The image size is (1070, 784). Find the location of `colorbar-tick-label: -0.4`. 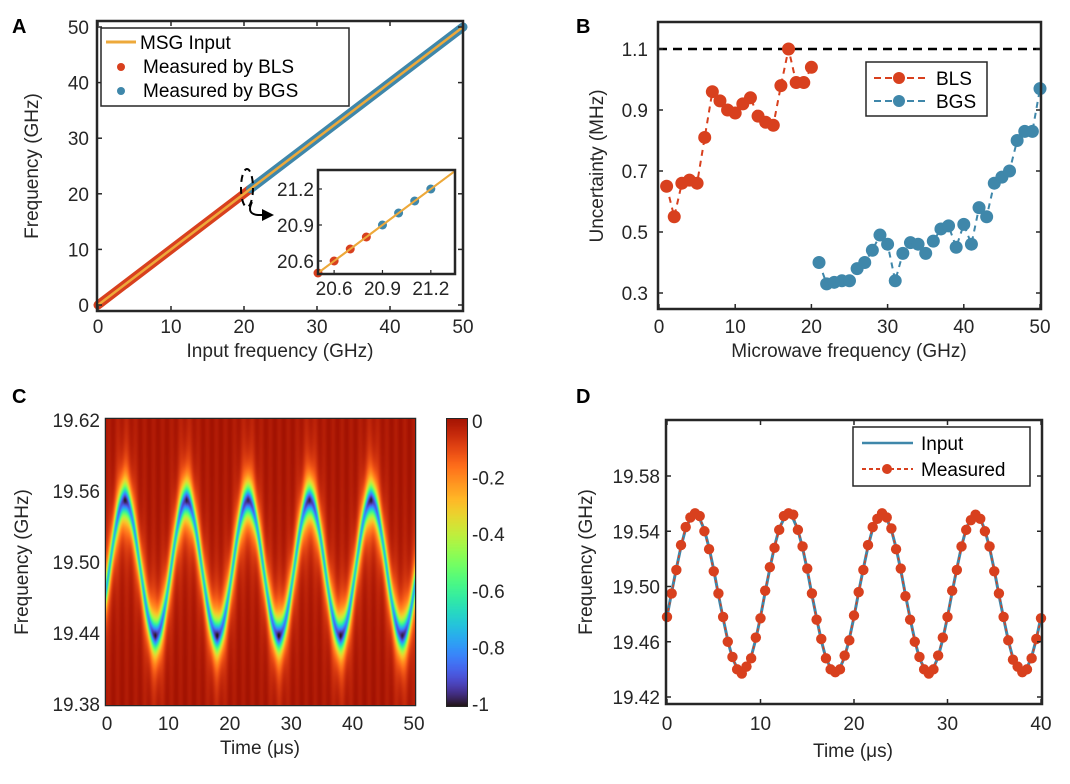

colorbar-tick-label: -0.4 is located at coordinates (488, 535).